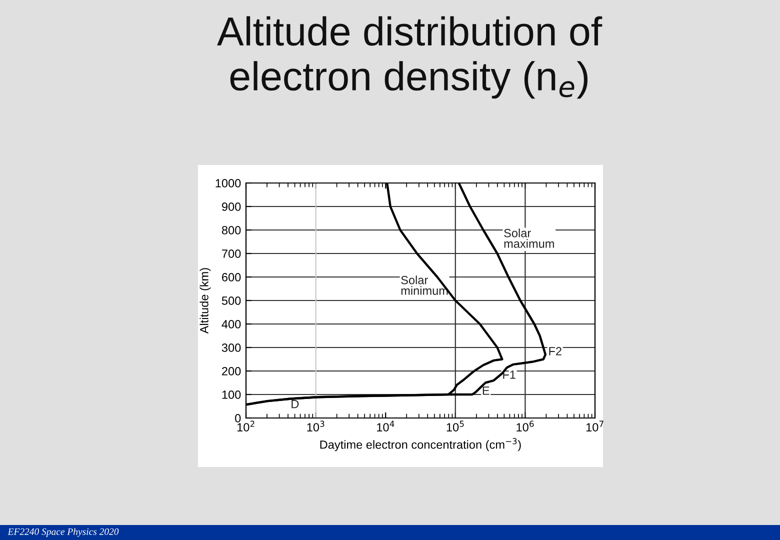 The height and width of the screenshot is (540, 780). I want to click on y-tick-label: 300, so click(231, 348).